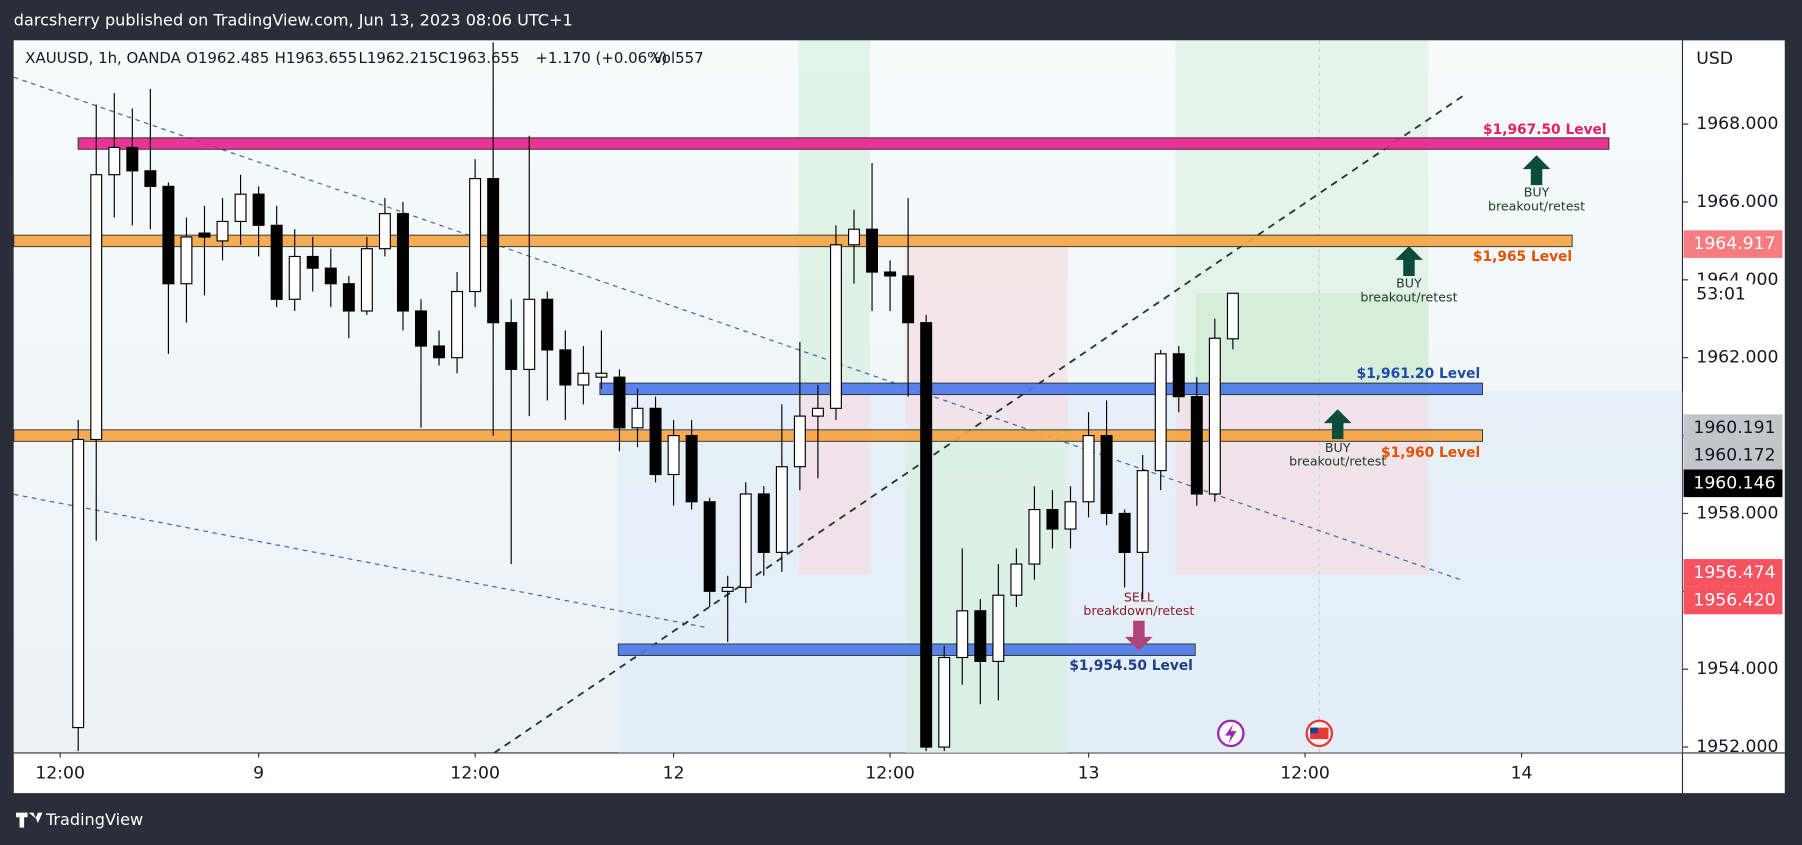 This screenshot has height=845, width=1802. Describe the element at coordinates (1419, 374) in the screenshot. I see `level-label: $1,961.20 Level` at that location.